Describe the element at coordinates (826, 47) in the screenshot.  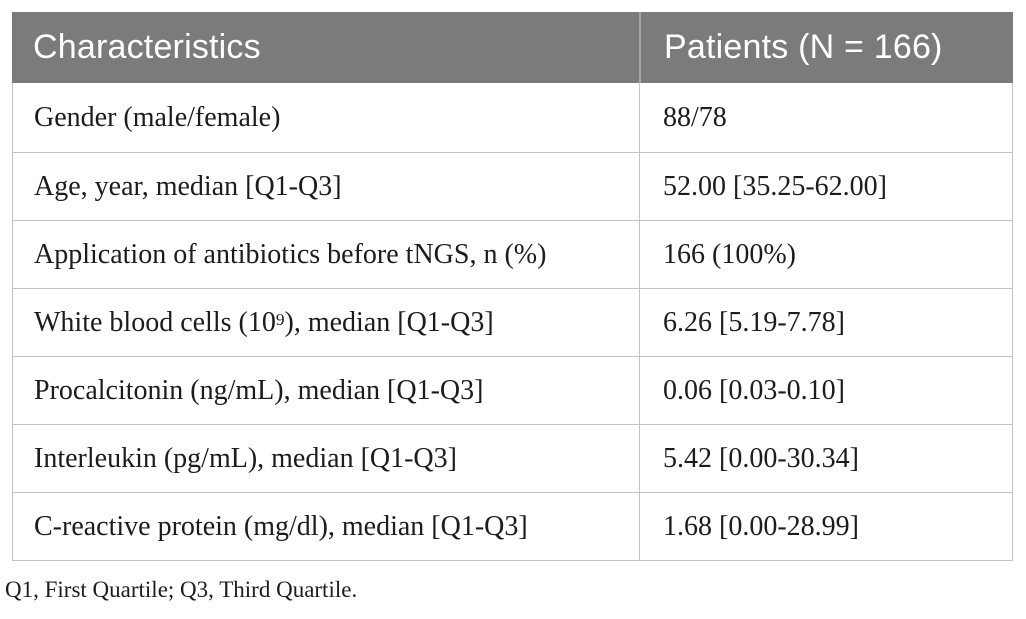
I see `header-cell-patients: Patients (N = 166)` at that location.